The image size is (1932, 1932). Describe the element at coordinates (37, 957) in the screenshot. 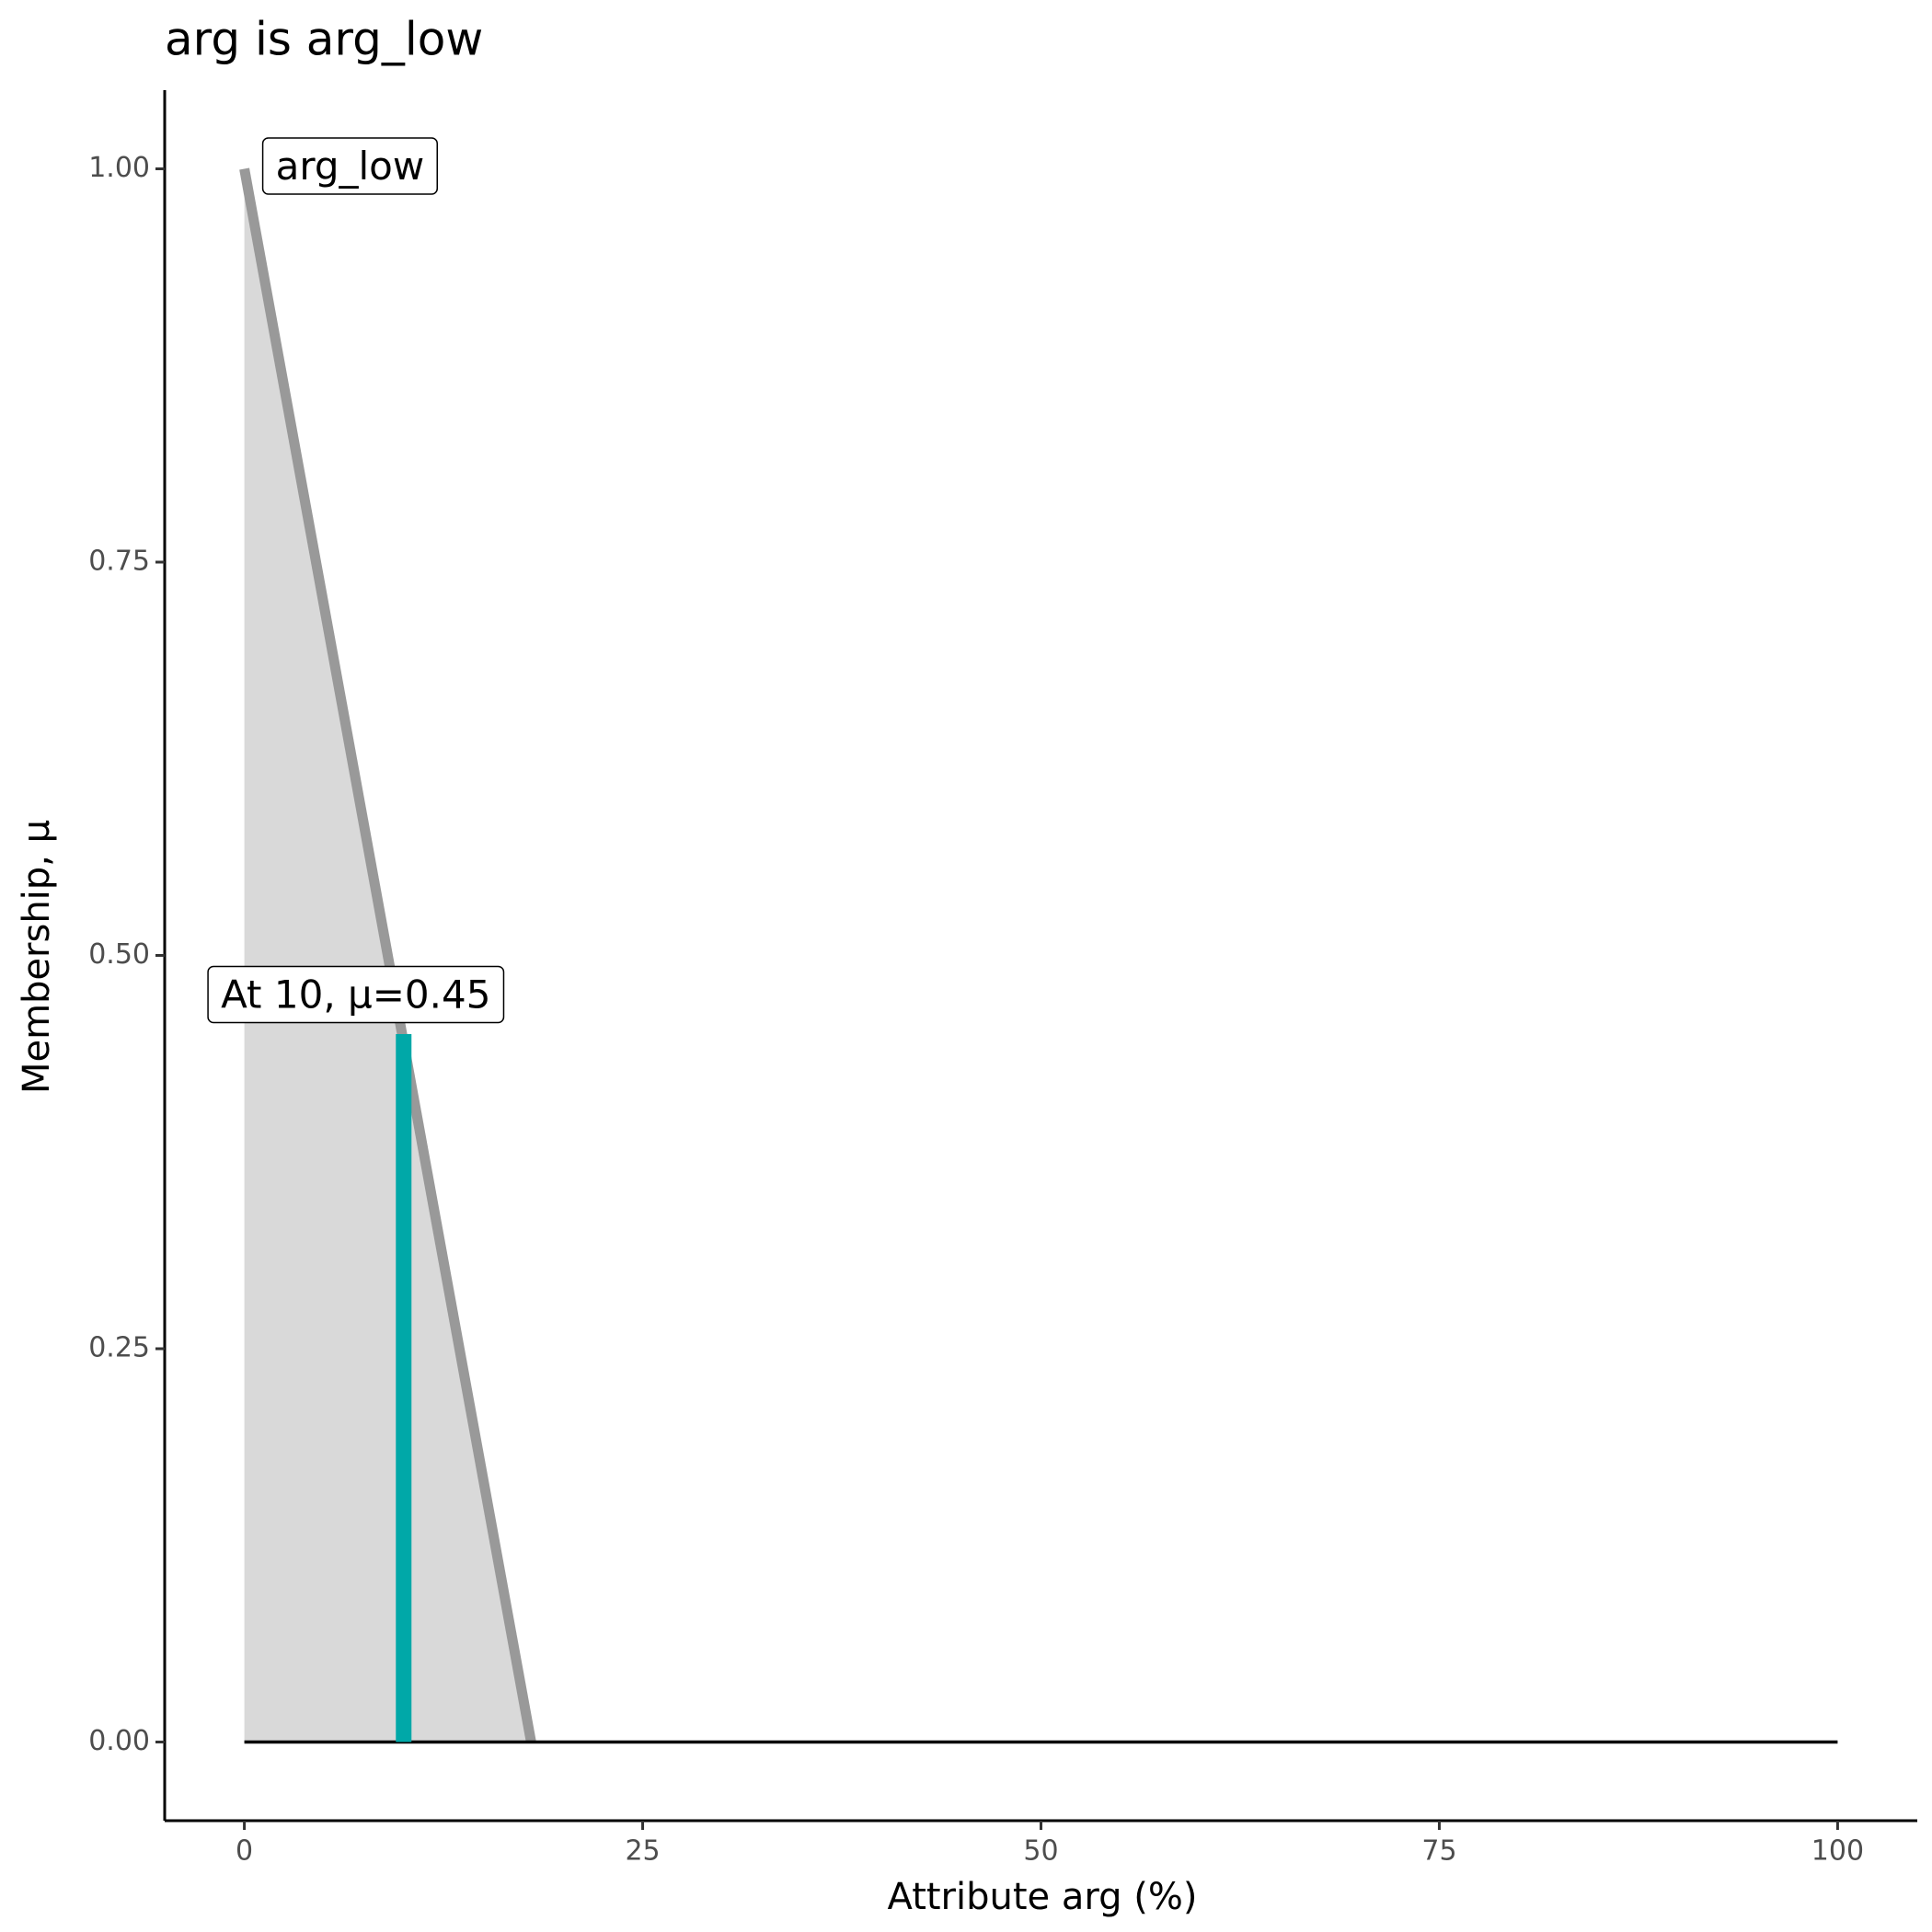

I see `y-axis-title: Membership, μ` at that location.